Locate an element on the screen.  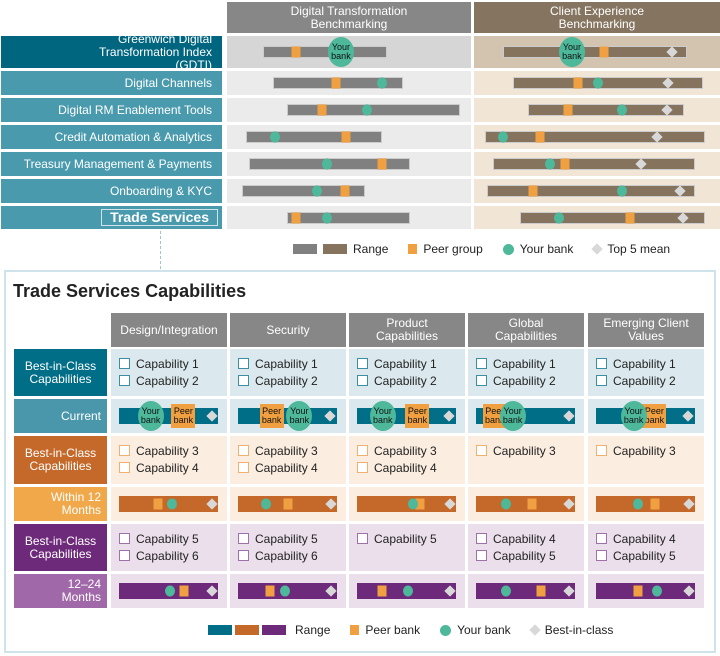
diamond-swatch is located at coordinates (597, 249).